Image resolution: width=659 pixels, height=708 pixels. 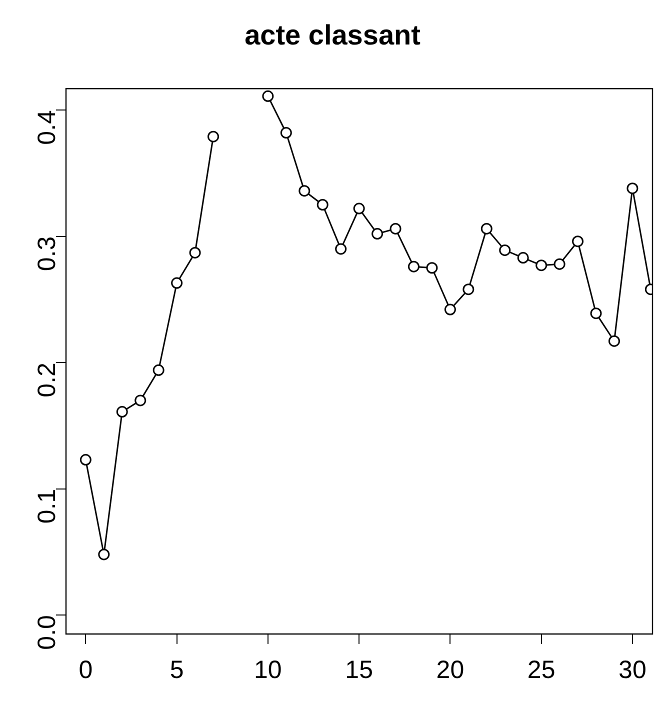 What do you see at coordinates (46, 506) in the screenshot?
I see `y-tick-label: 0.1` at bounding box center [46, 506].